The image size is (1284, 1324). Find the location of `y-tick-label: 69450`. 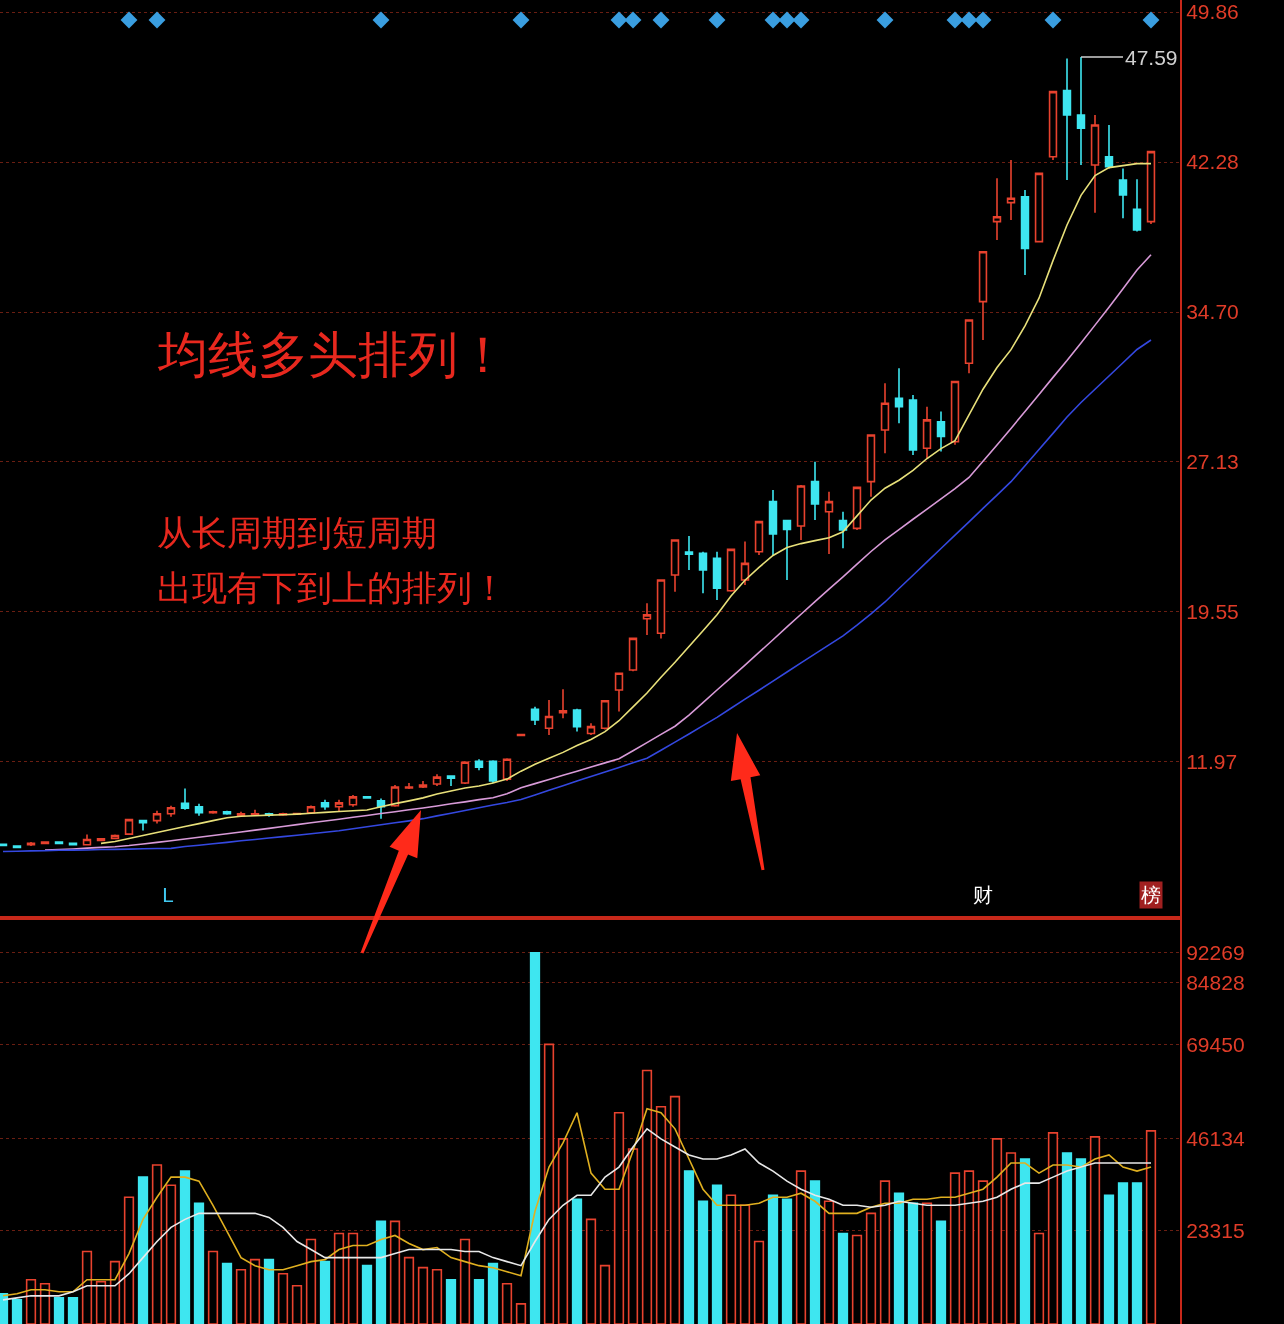

y-tick-label: 69450 is located at coordinates (1215, 1044).